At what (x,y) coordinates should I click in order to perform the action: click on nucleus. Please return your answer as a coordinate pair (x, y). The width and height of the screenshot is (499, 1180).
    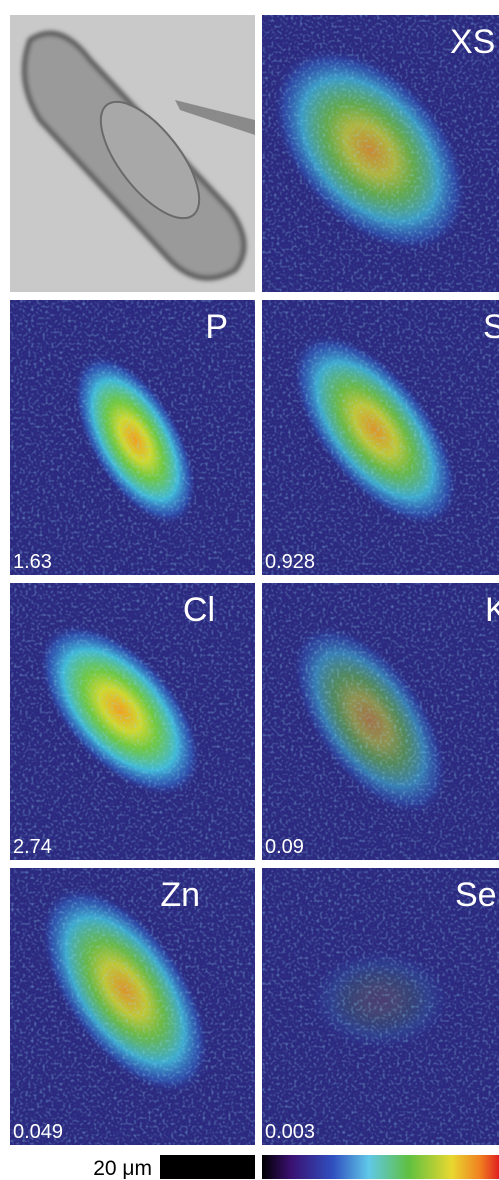
    Looking at the image, I should click on (150, 160).